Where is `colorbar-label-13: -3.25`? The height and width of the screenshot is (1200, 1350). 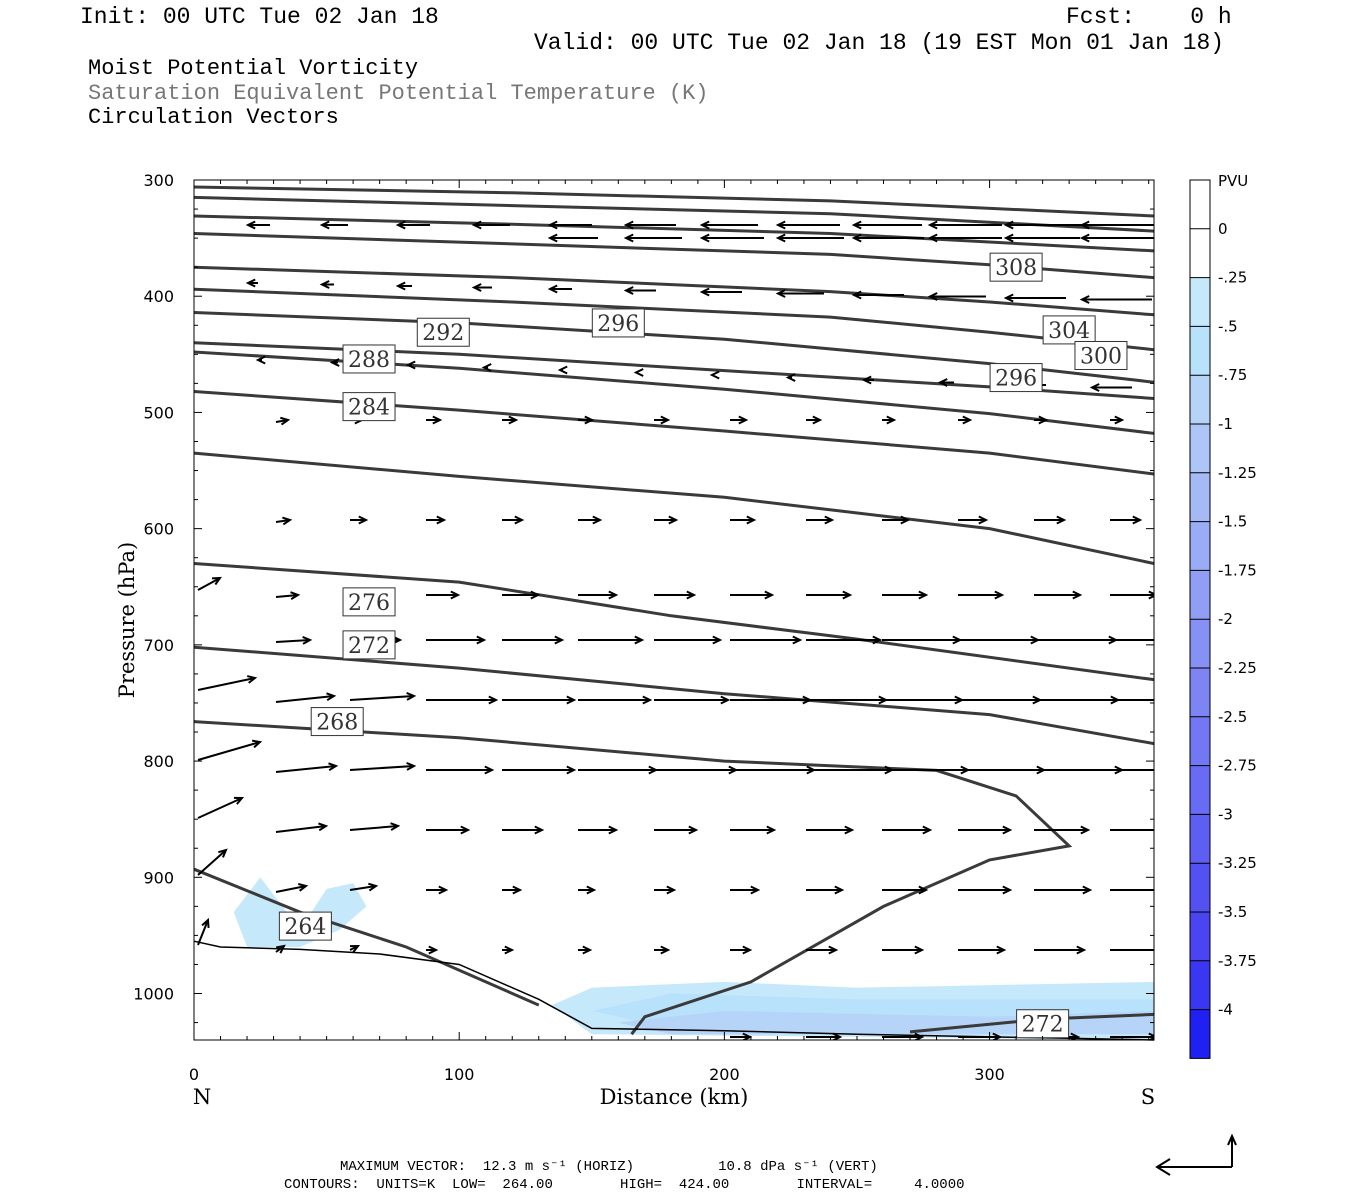 colorbar-label-13: -3.25 is located at coordinates (1237, 863).